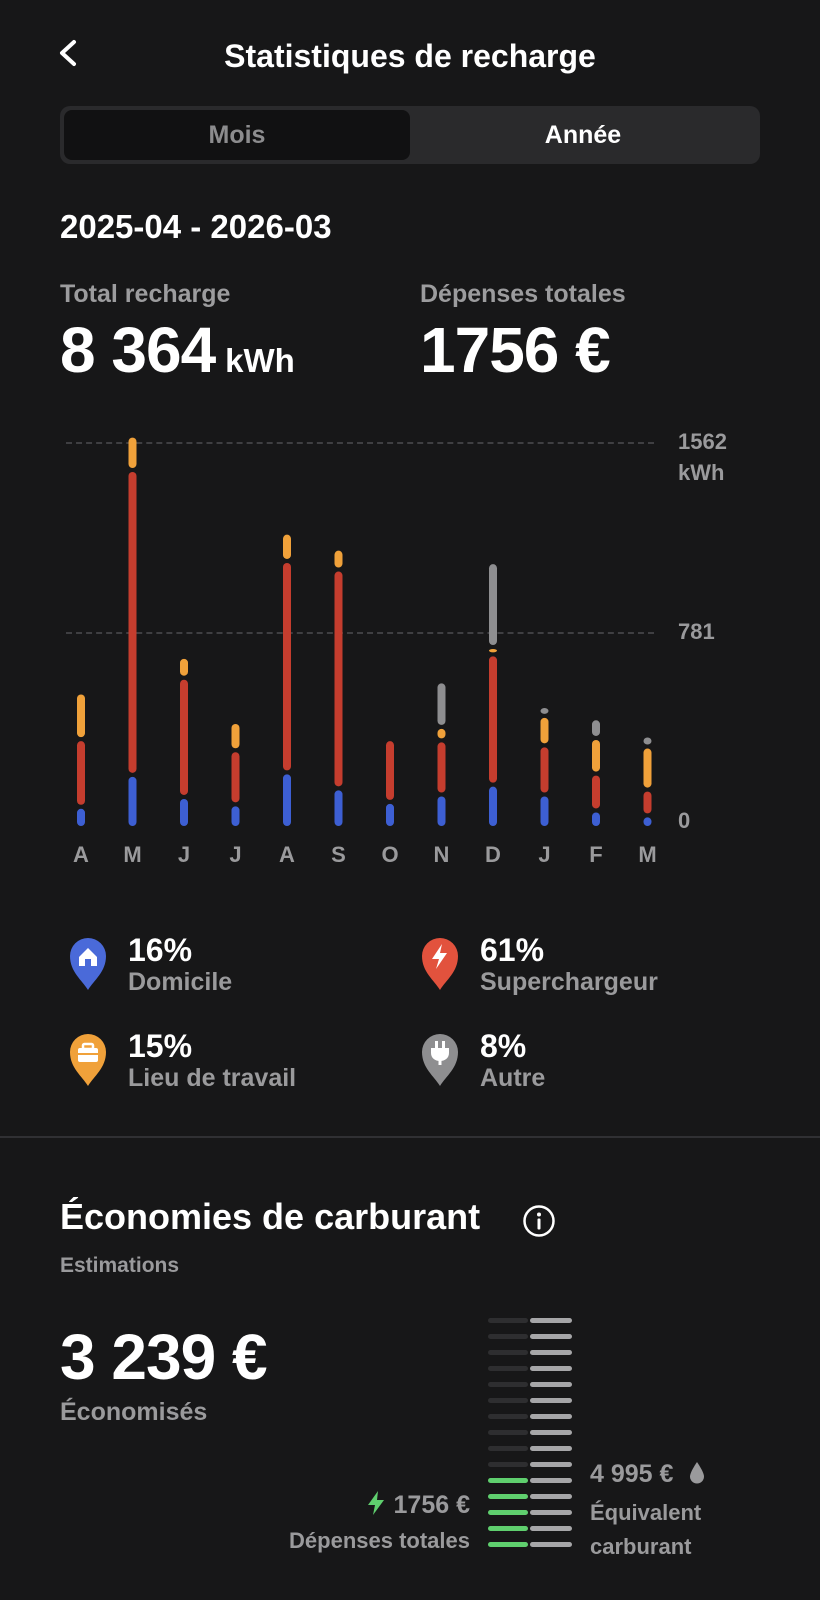 The width and height of the screenshot is (820, 1600). I want to click on total-charge-block: Total recharge 8 364 kWh, so click(177, 333).